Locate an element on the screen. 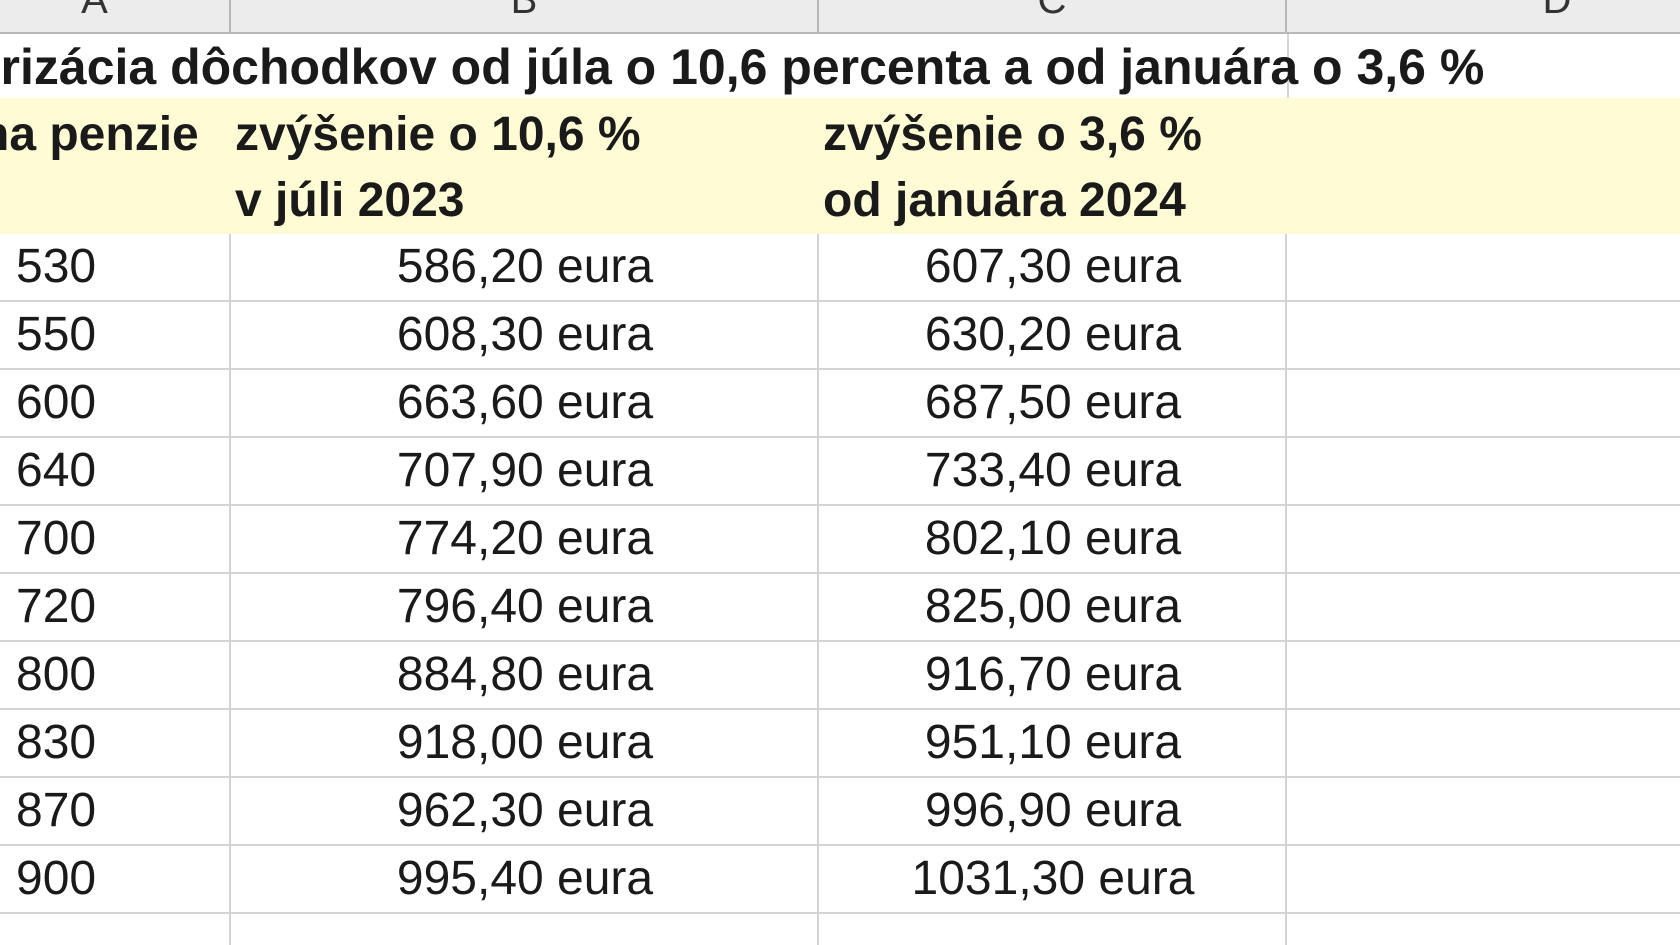 The height and width of the screenshot is (945, 1680). cell-c: 951,10 eura is located at coordinates (1053, 742).